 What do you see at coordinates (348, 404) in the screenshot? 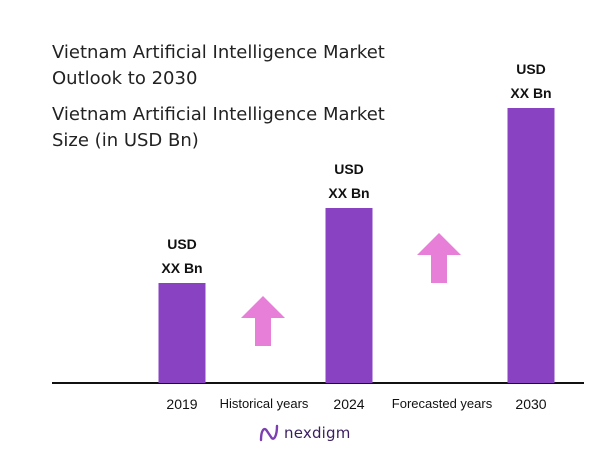
I see `x-tick-label-2024: 2024` at bounding box center [348, 404].